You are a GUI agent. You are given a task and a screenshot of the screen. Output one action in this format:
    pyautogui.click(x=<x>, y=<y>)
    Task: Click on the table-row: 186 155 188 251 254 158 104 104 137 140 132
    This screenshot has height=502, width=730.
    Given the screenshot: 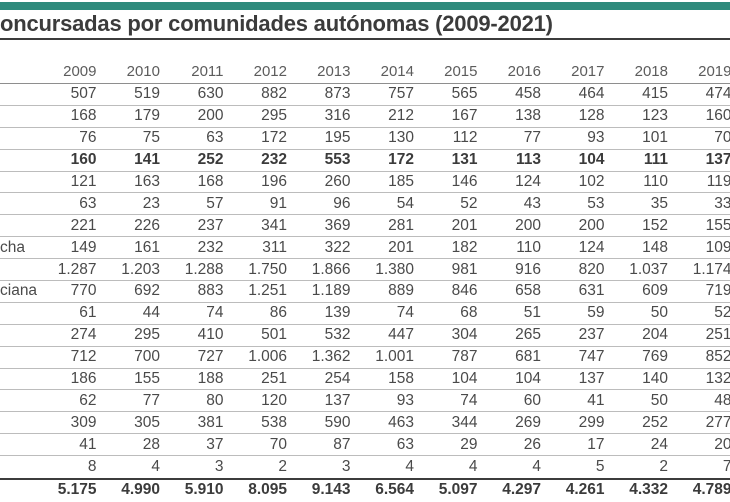 What is the action you would take?
    pyautogui.click(x=365, y=380)
    